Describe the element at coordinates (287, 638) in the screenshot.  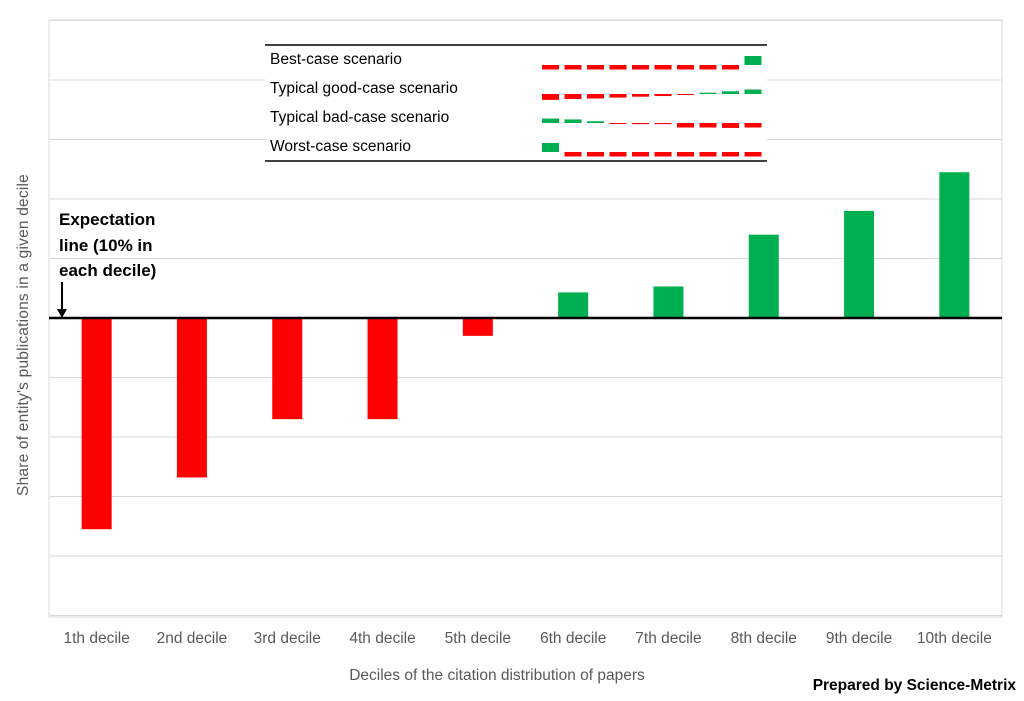
I see `x-tick-label: 3rd decile` at that location.